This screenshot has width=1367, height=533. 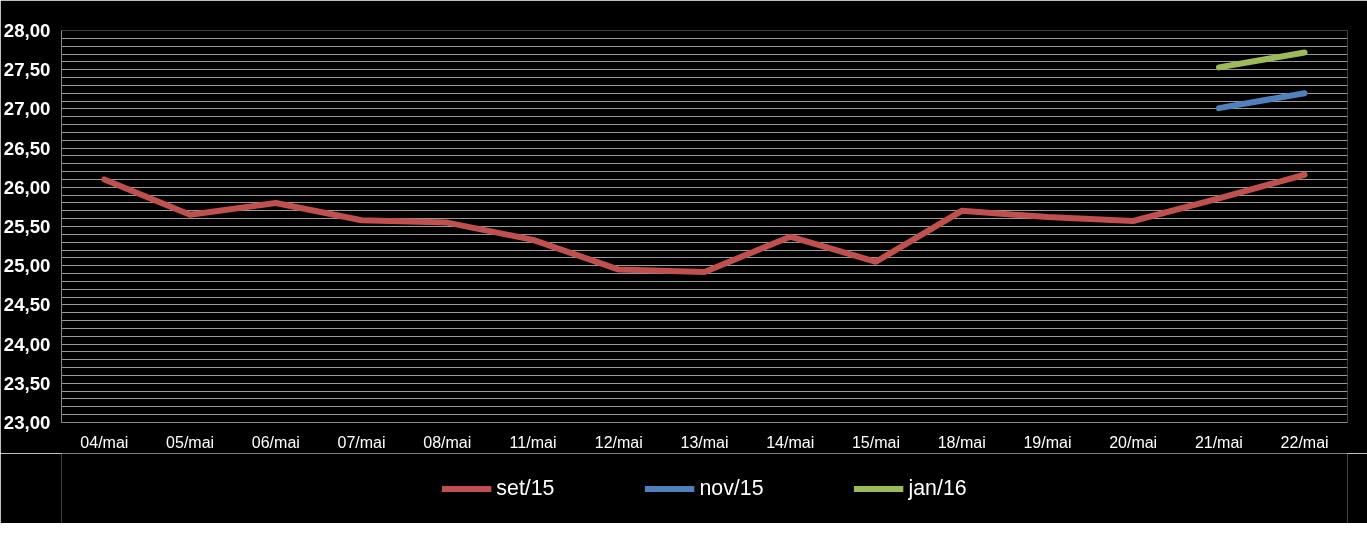 What do you see at coordinates (27, 422) in the screenshot?
I see `y-tick-label: 23,00` at bounding box center [27, 422].